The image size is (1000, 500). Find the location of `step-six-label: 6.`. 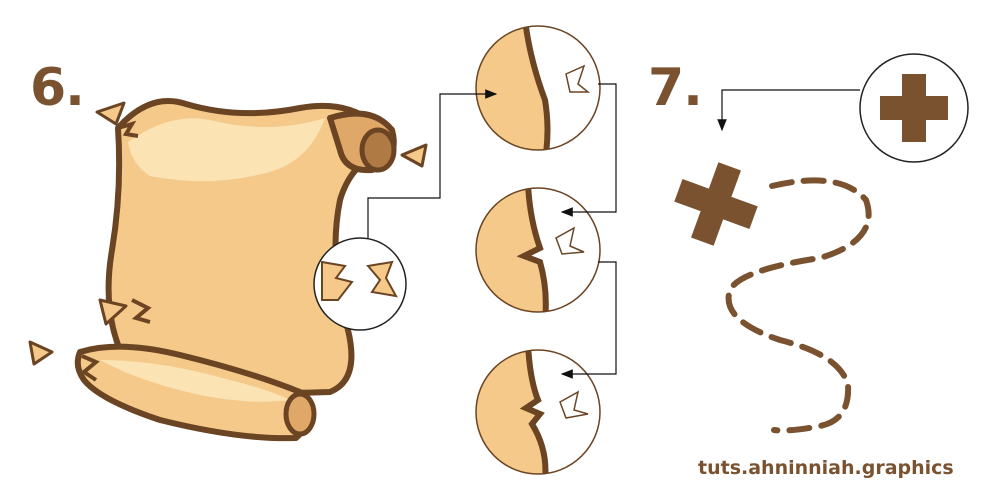

step-six-label: 6. is located at coordinates (57, 88).